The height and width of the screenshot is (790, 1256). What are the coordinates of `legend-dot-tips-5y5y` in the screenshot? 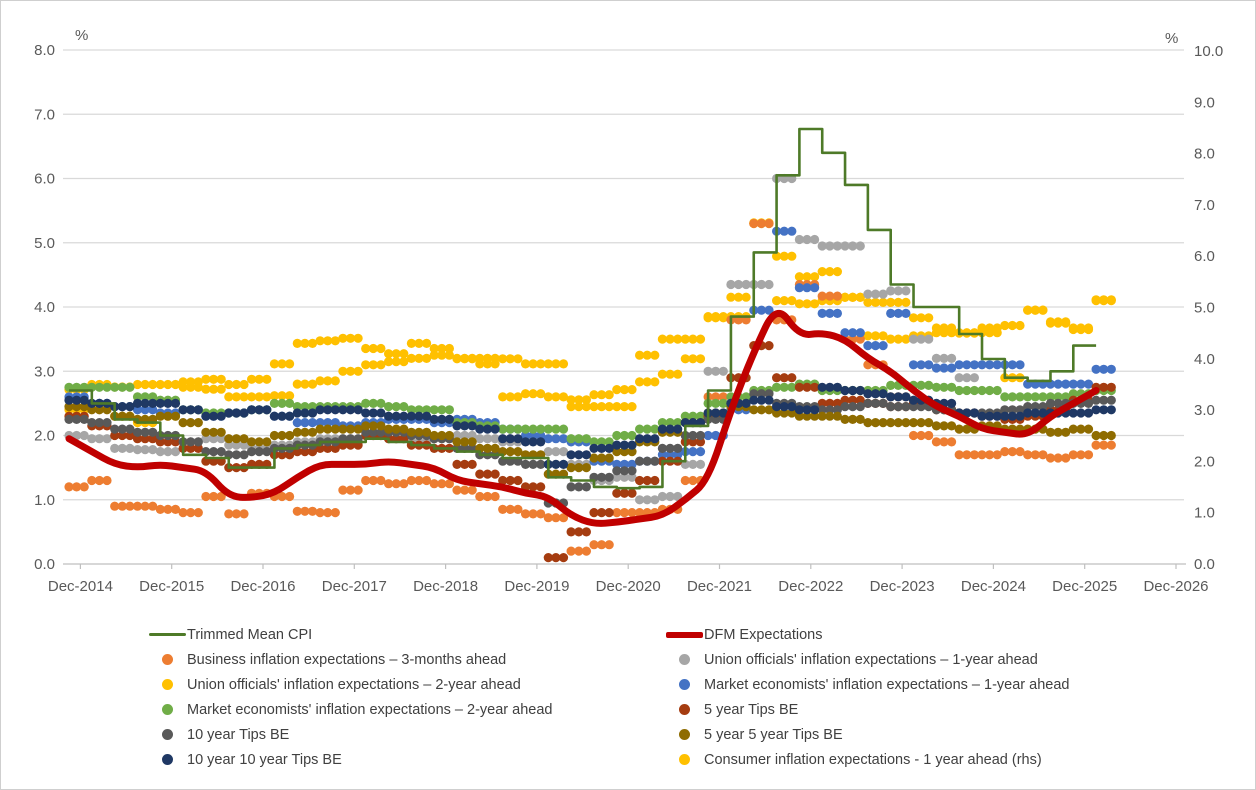 It's located at (684, 734).